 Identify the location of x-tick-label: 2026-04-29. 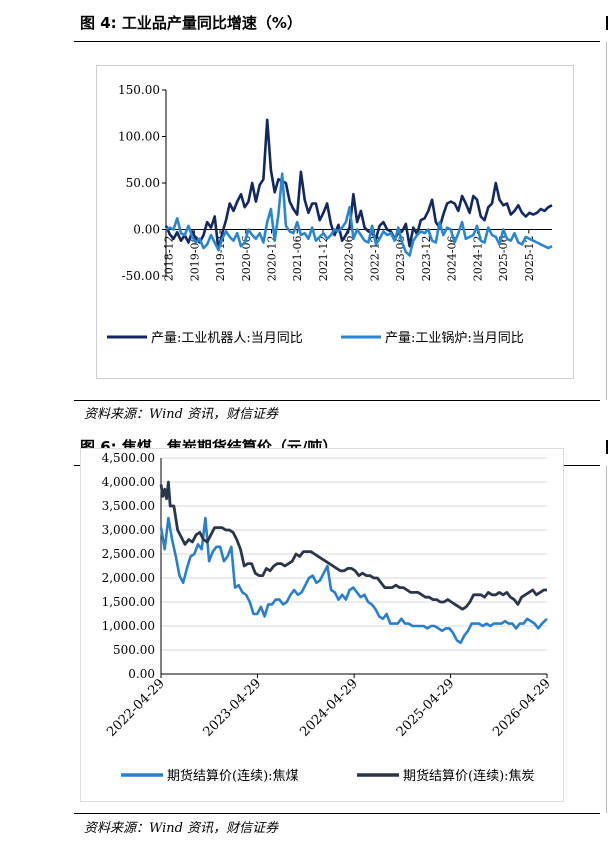
(522, 708).